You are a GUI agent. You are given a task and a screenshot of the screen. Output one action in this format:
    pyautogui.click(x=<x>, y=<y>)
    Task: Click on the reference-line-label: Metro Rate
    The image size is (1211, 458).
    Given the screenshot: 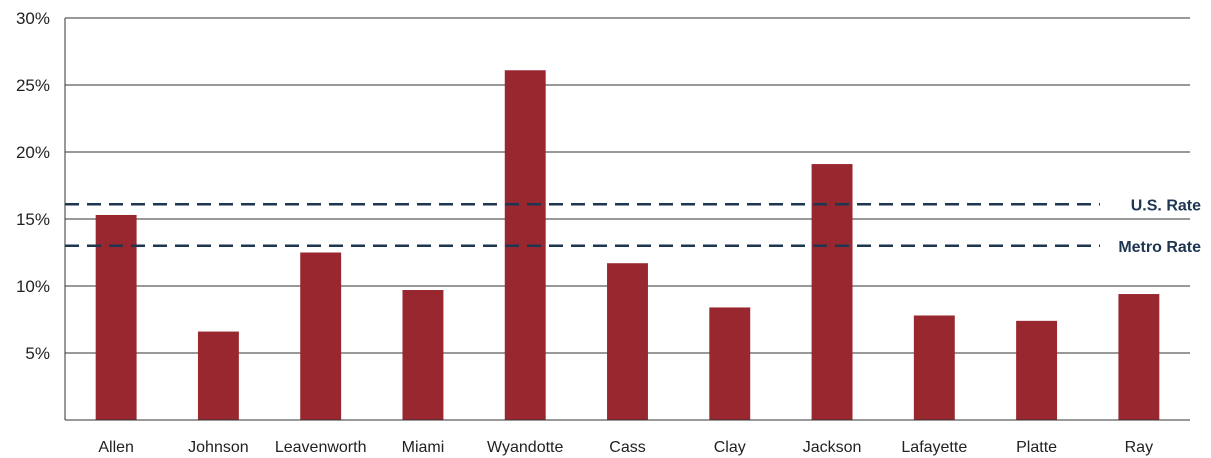 What is the action you would take?
    pyautogui.click(x=1159, y=247)
    